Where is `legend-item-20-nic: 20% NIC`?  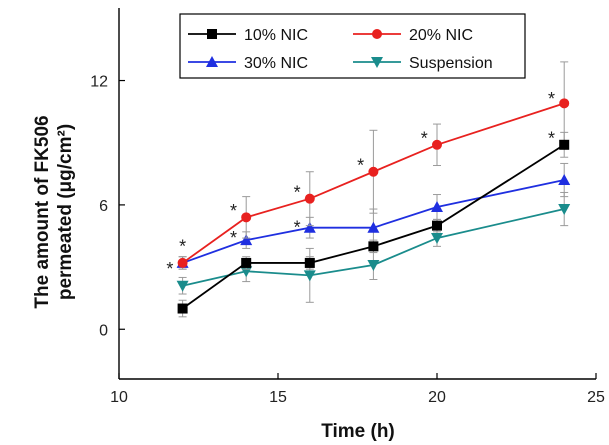 legend-item-20-nic: 20% NIC is located at coordinates (413, 35).